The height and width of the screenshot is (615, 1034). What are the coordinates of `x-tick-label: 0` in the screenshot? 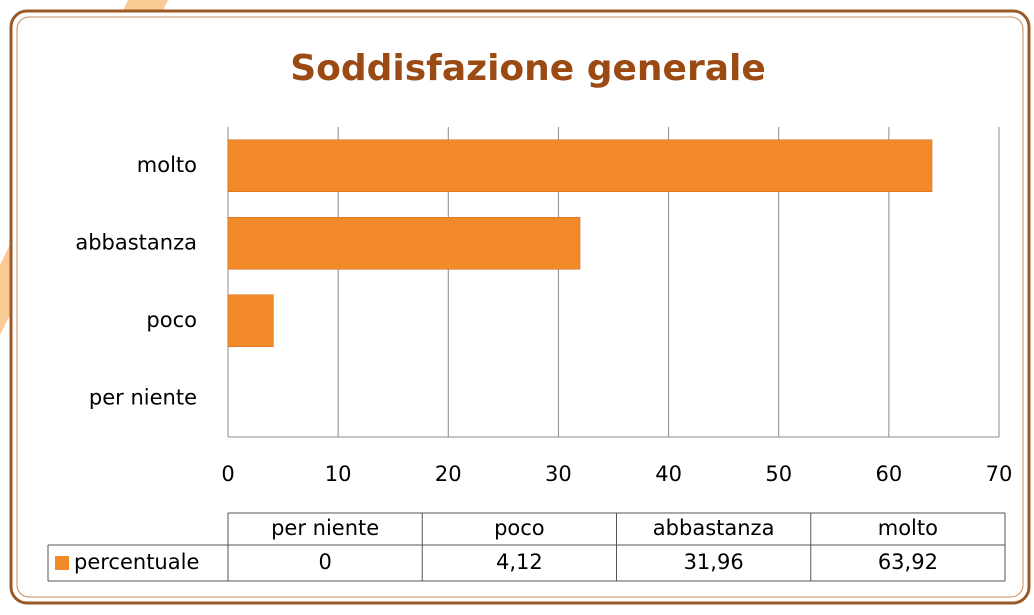 It's located at (227, 474).